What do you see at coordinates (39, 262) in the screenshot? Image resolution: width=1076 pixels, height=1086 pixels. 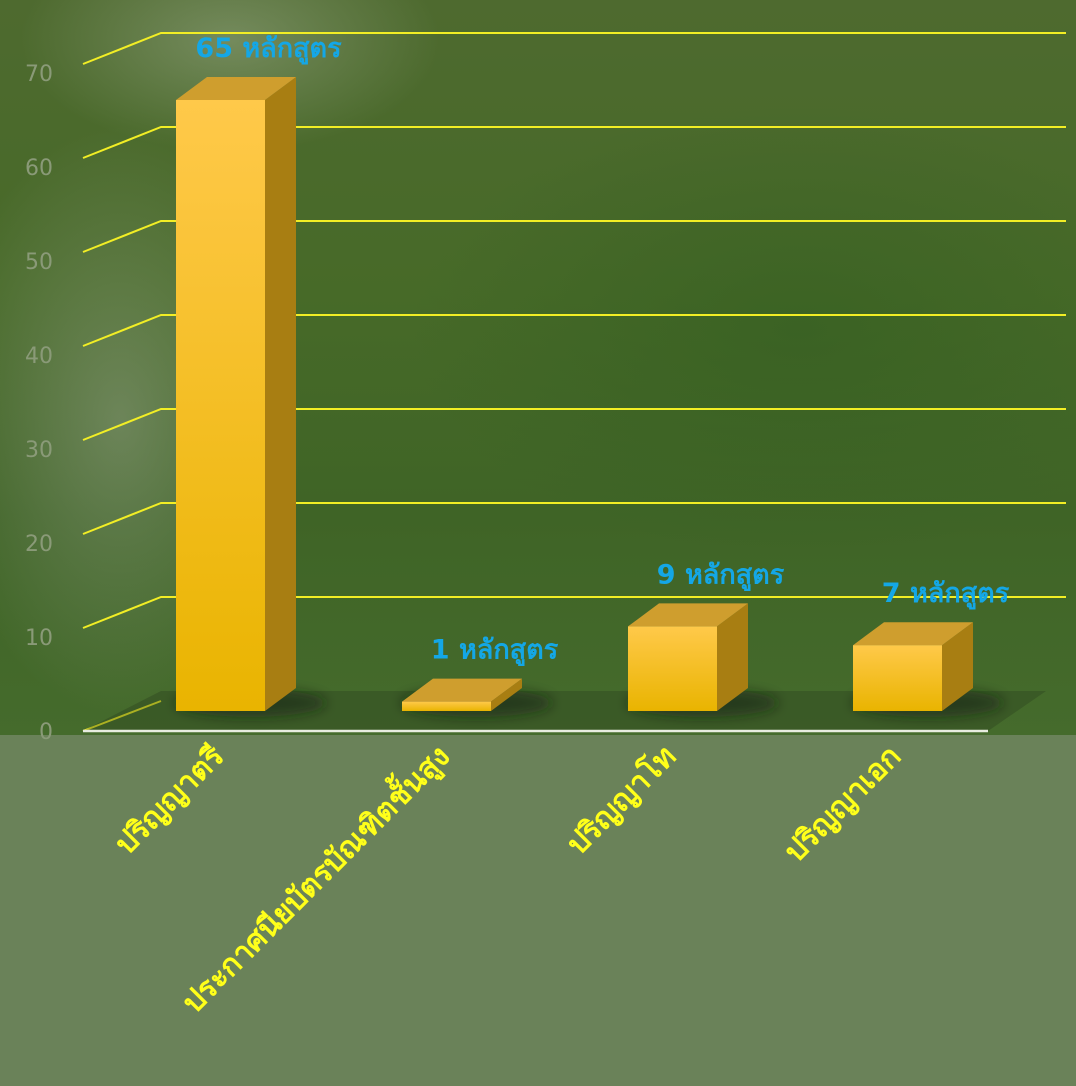 I see `y-tick-label: 50` at bounding box center [39, 262].